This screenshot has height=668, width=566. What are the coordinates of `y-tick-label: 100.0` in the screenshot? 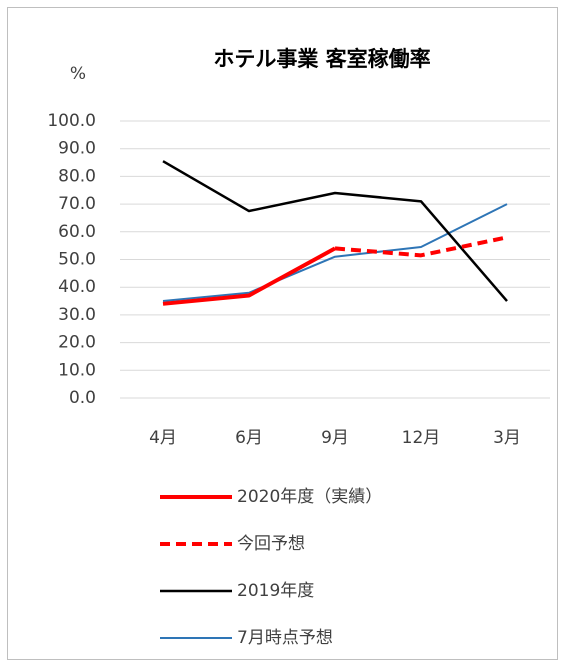 It's located at (71, 121).